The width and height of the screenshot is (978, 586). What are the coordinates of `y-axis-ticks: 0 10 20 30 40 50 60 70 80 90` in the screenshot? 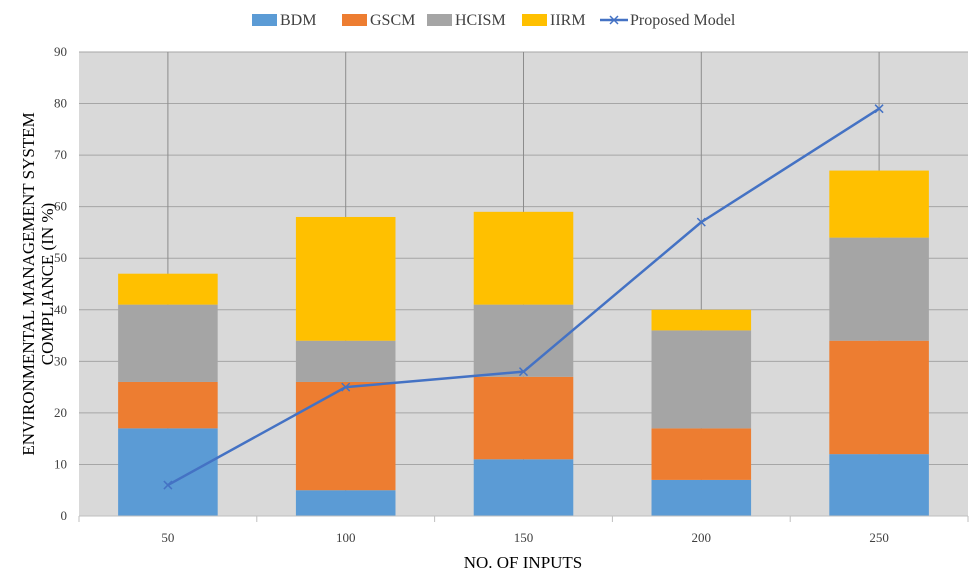 It's located at (60, 283).